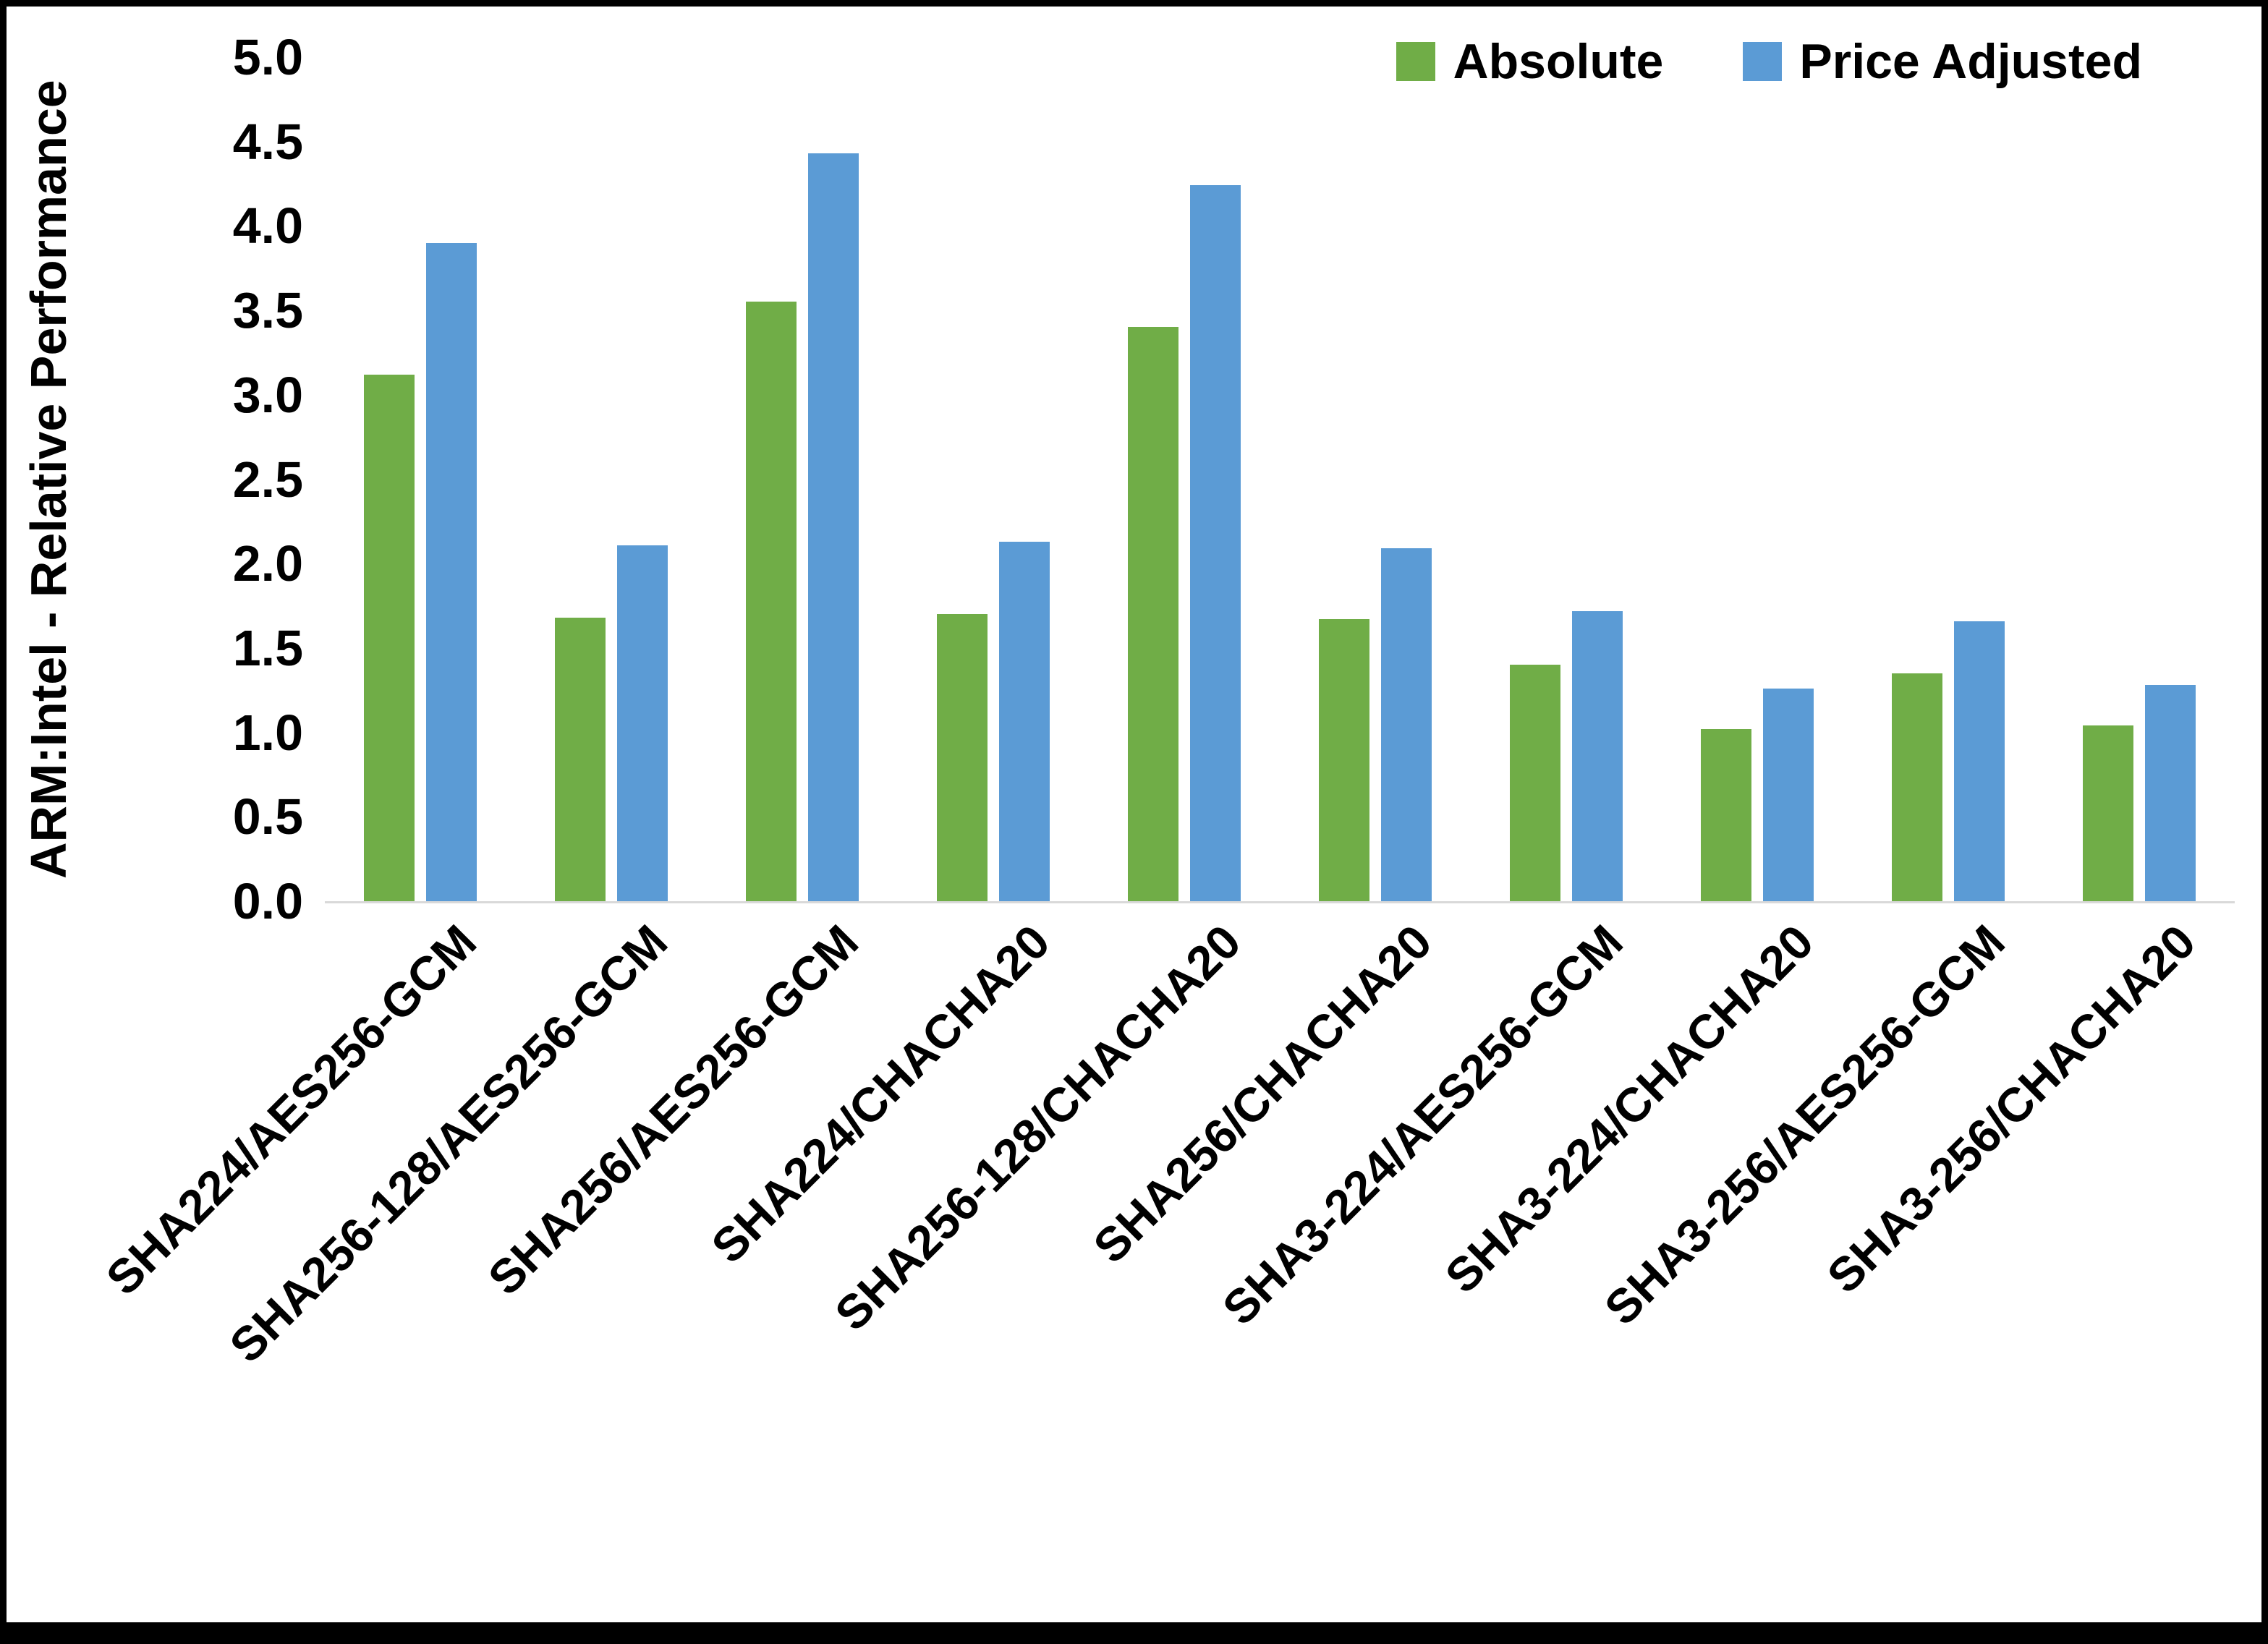 The image size is (2268, 1644). I want to click on y-tick-label: 1.5, so click(267, 647).